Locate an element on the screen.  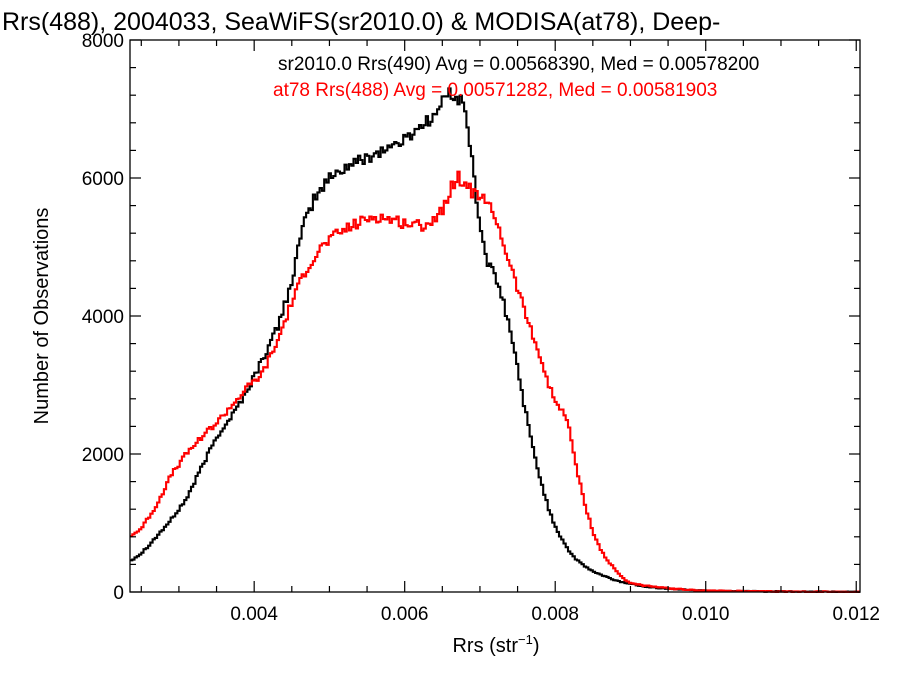
y-tick-label: 8000 is located at coordinates (103, 41).